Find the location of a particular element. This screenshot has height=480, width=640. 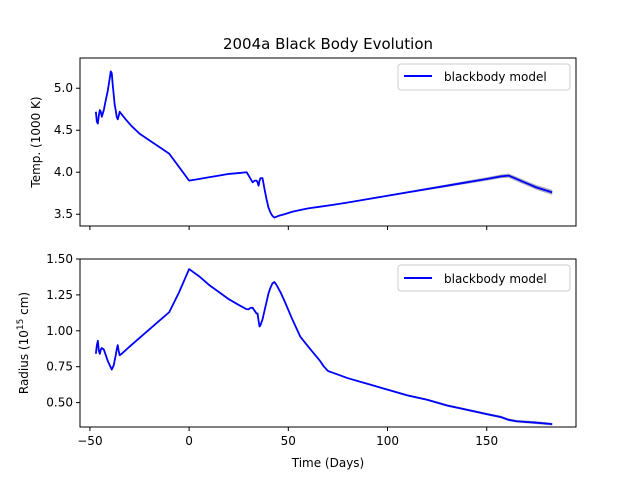

chart-title: 2004a Black Body Evolution is located at coordinates (328, 44).